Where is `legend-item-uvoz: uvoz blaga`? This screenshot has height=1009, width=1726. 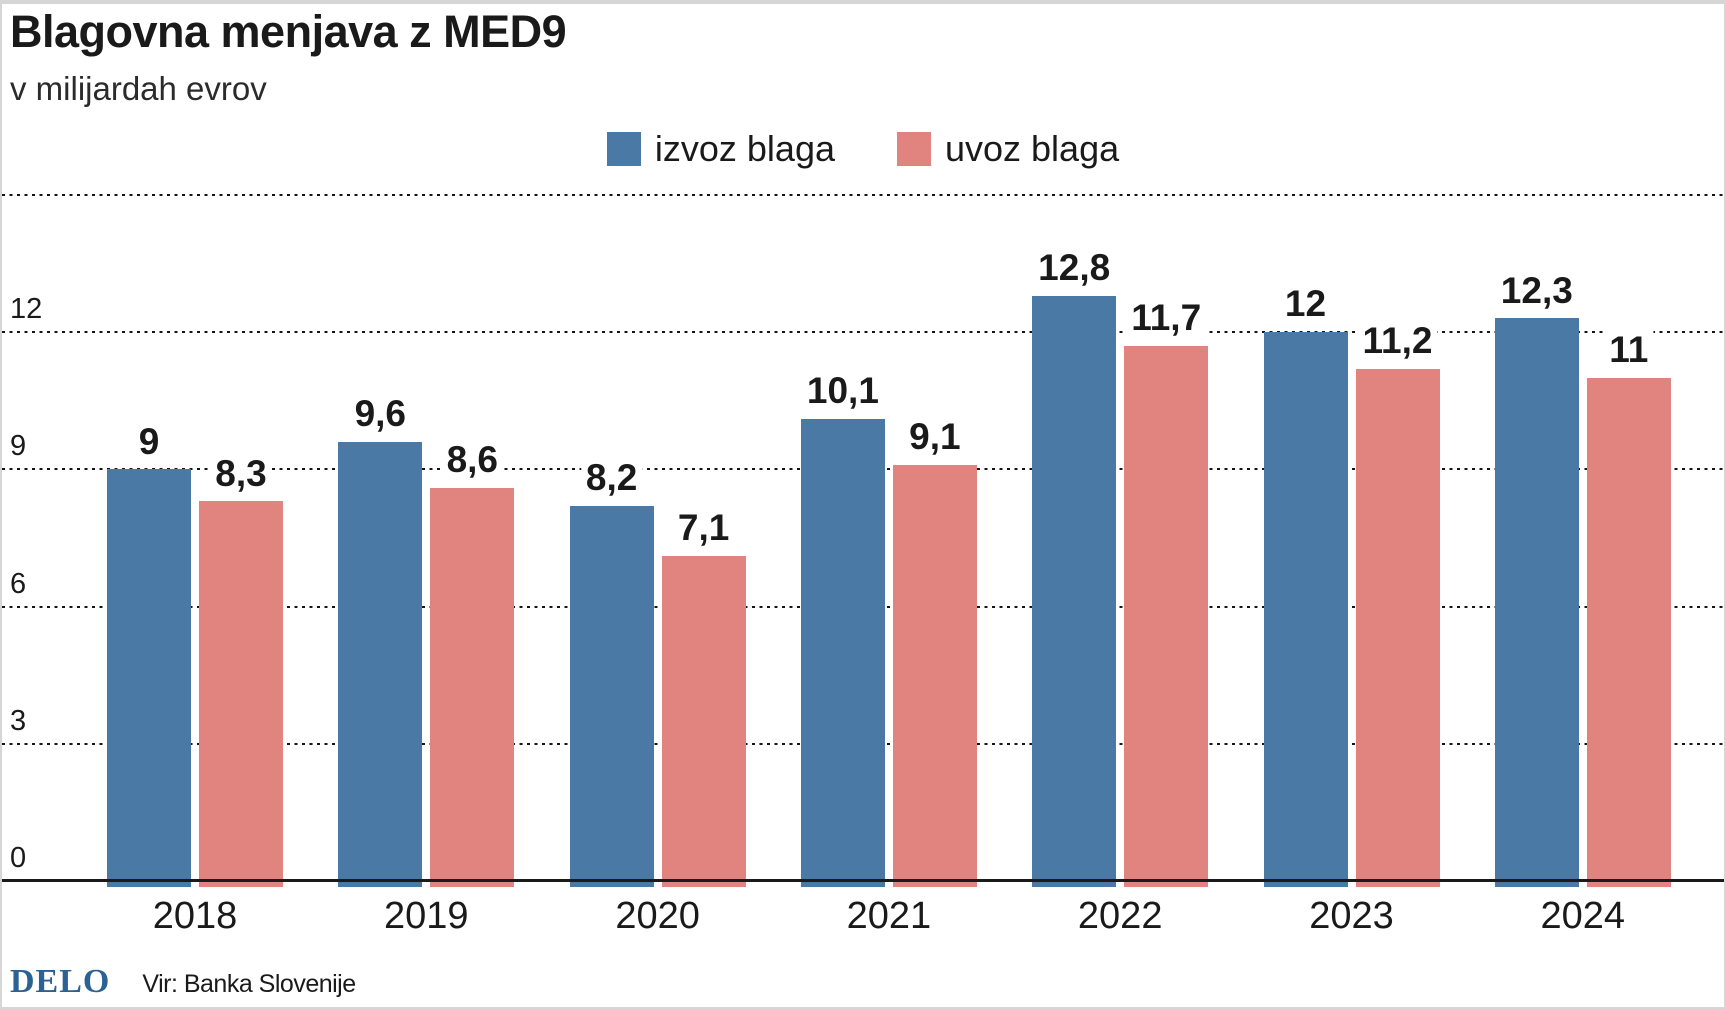
legend-item-uvoz: uvoz blaga is located at coordinates (1008, 149).